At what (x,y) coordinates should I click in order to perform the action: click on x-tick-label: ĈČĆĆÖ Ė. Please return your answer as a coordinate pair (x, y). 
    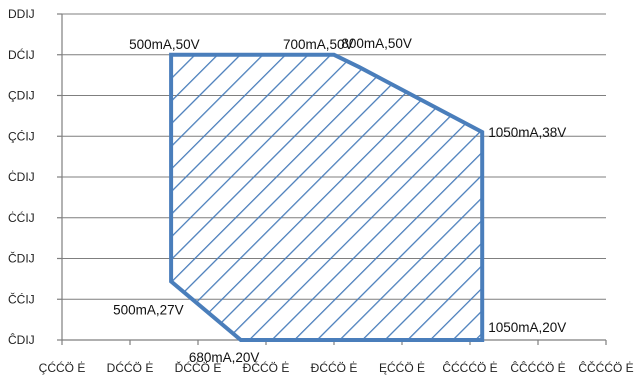
    Looking at the image, I should click on (605, 367).